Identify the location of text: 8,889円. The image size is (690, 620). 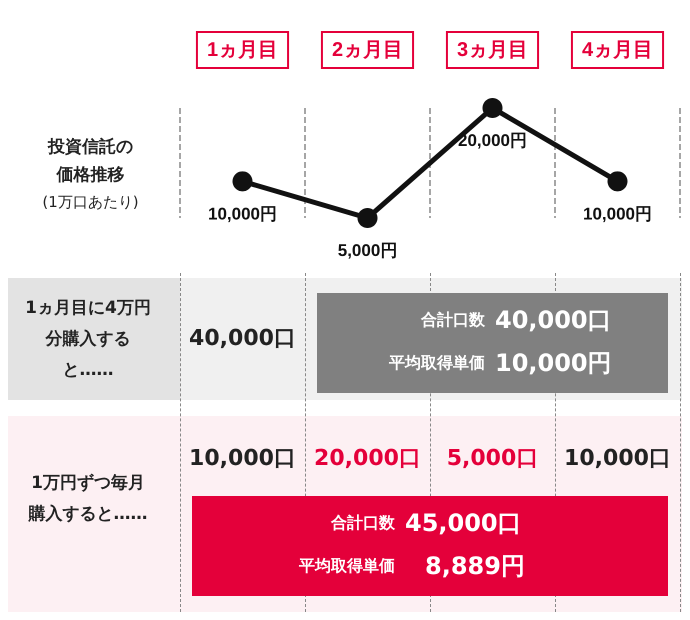
(475, 566).